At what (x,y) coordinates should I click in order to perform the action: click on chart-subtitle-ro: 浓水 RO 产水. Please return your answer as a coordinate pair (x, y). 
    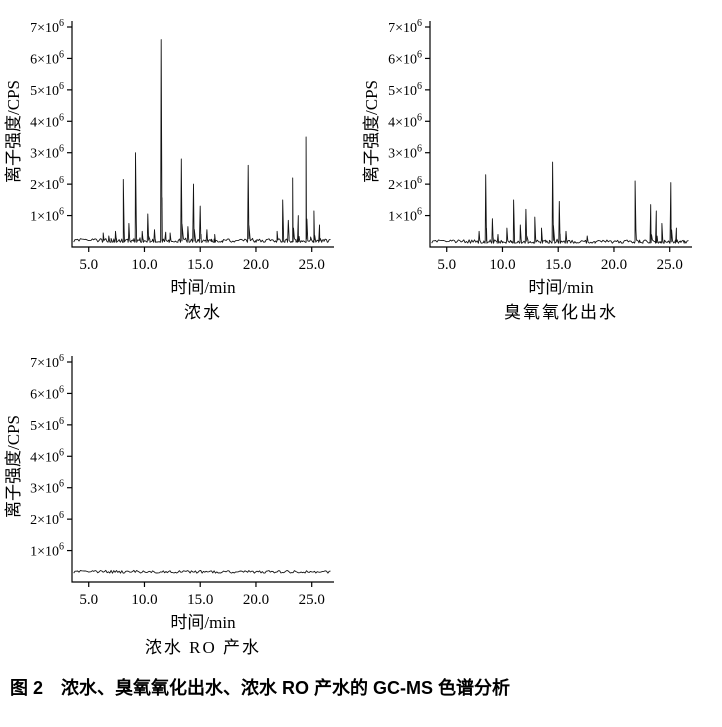
    Looking at the image, I should click on (203, 647).